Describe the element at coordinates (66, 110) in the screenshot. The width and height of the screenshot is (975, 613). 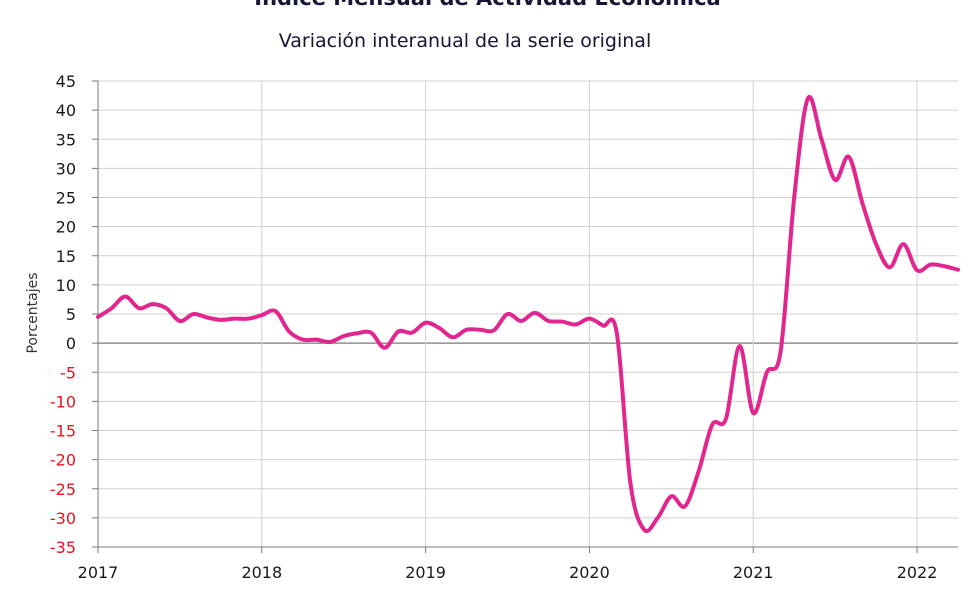
I see `y-tick-label: 40` at that location.